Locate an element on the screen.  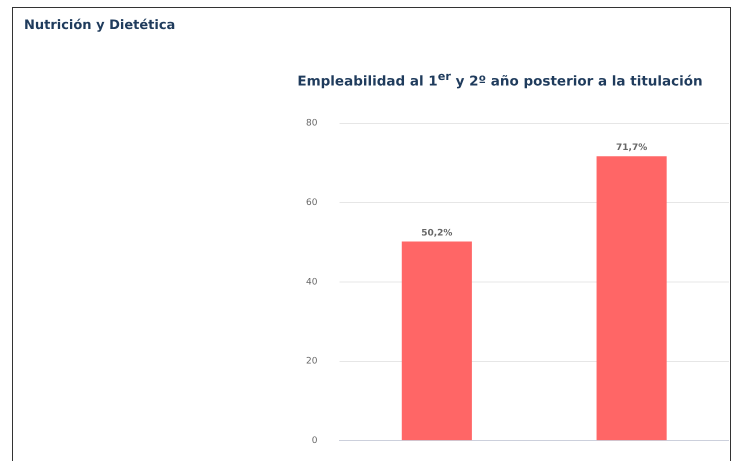
y-tick-label: 80 is located at coordinates (312, 123).